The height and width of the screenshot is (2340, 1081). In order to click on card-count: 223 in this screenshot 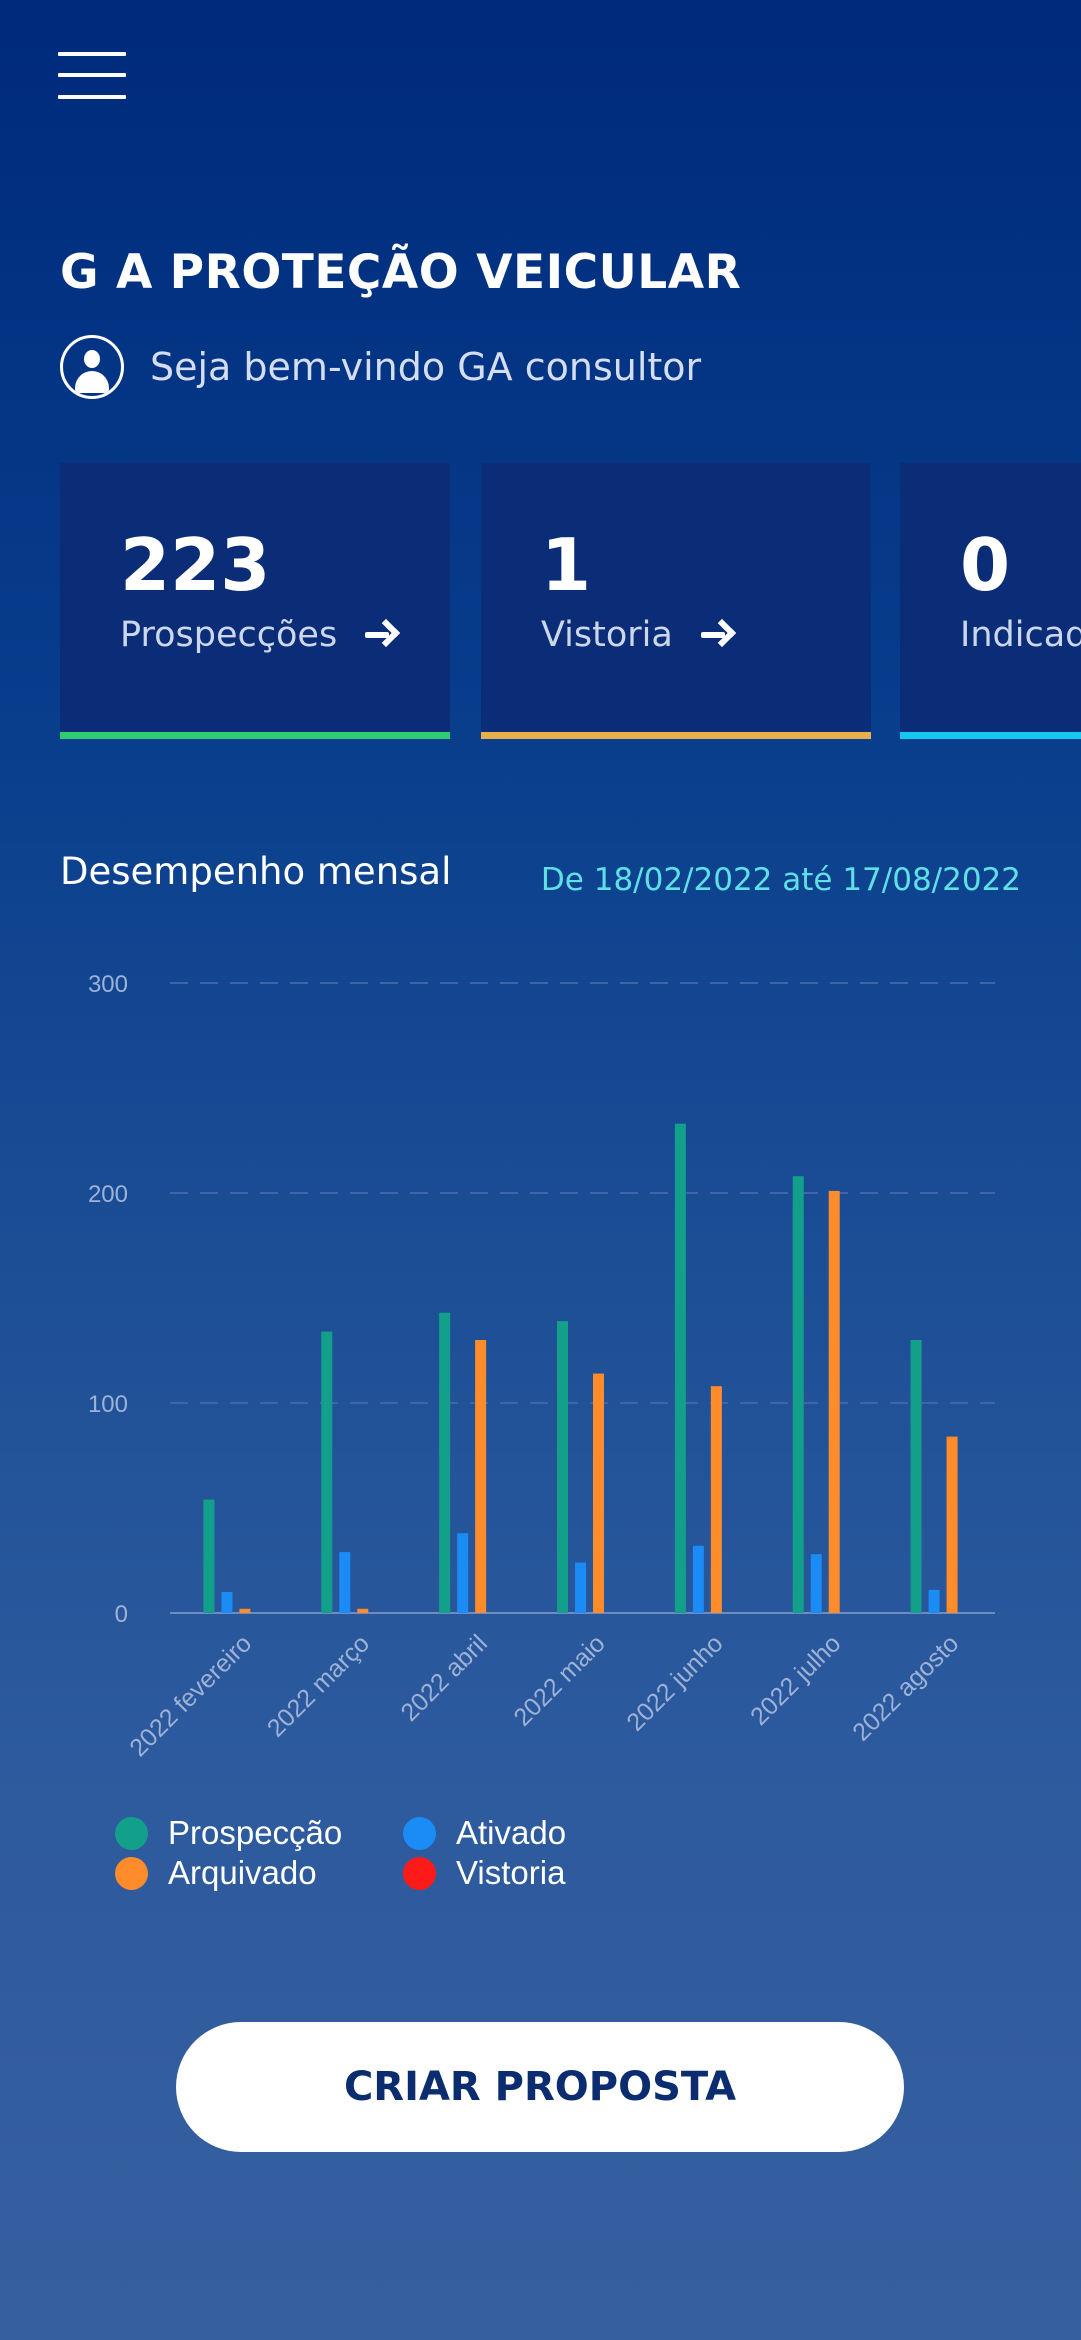, I will do `click(195, 565)`.